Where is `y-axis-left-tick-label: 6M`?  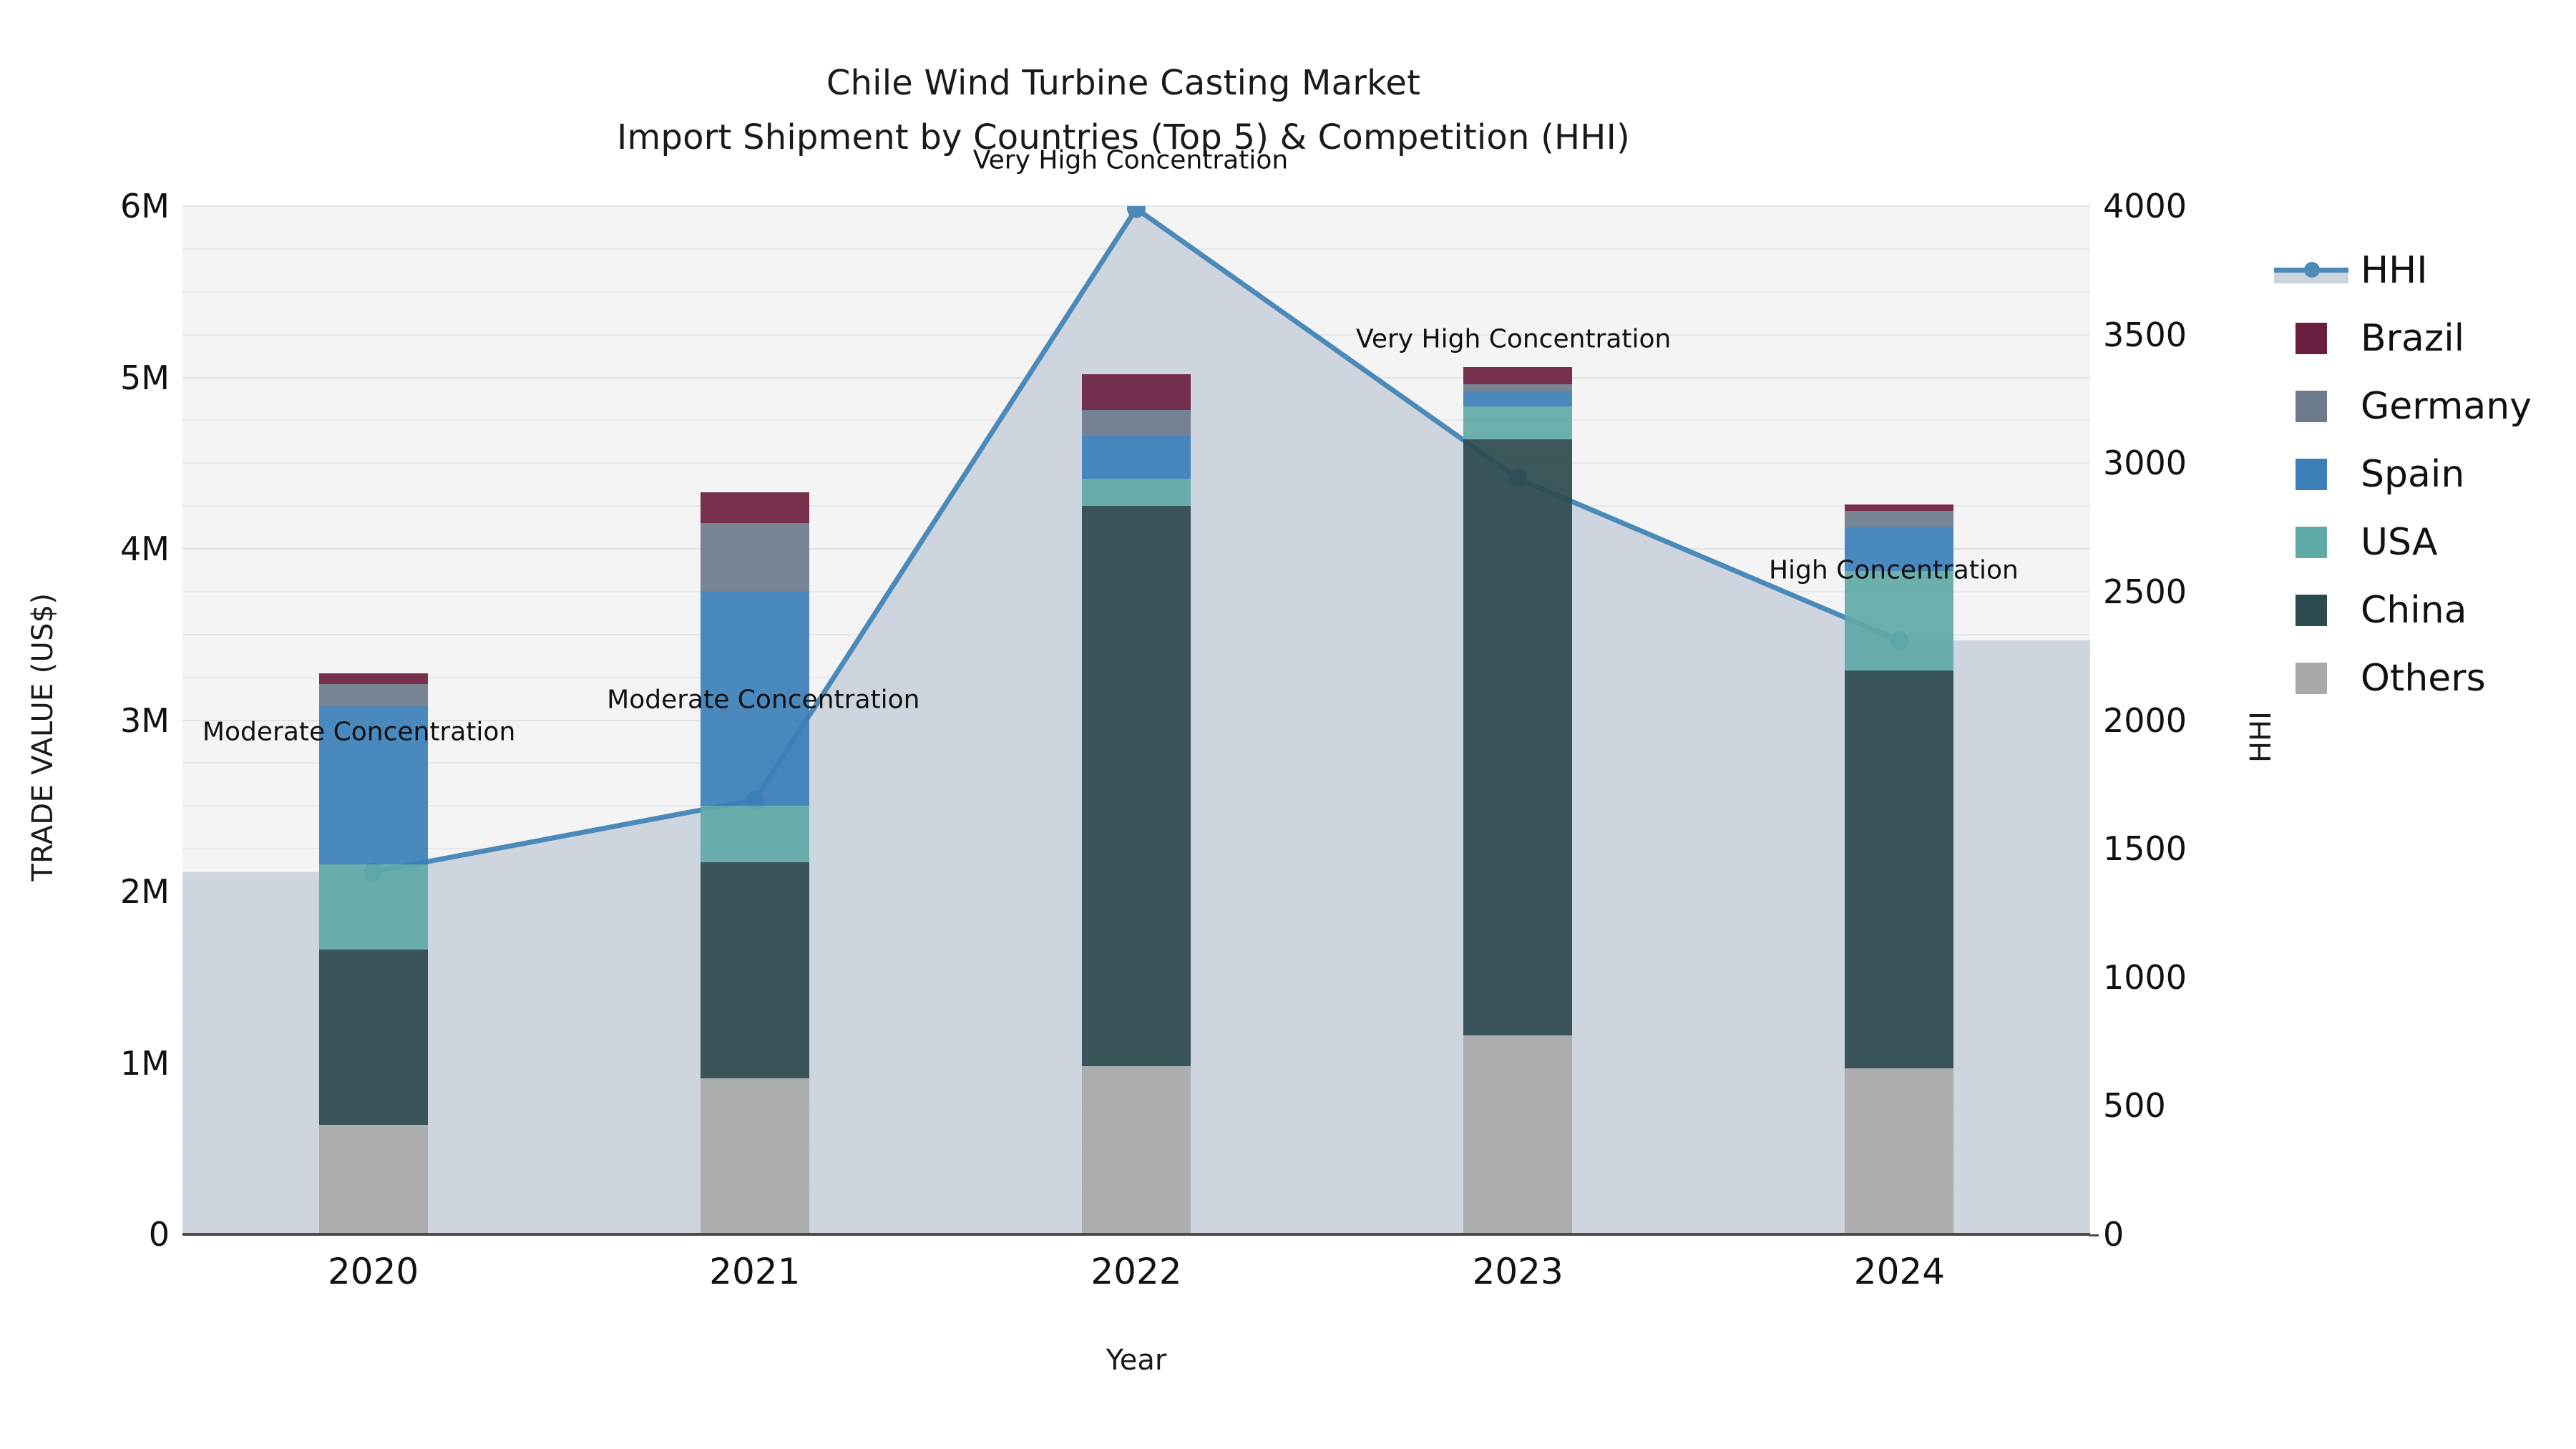 y-axis-left-tick-label: 6M is located at coordinates (145, 206).